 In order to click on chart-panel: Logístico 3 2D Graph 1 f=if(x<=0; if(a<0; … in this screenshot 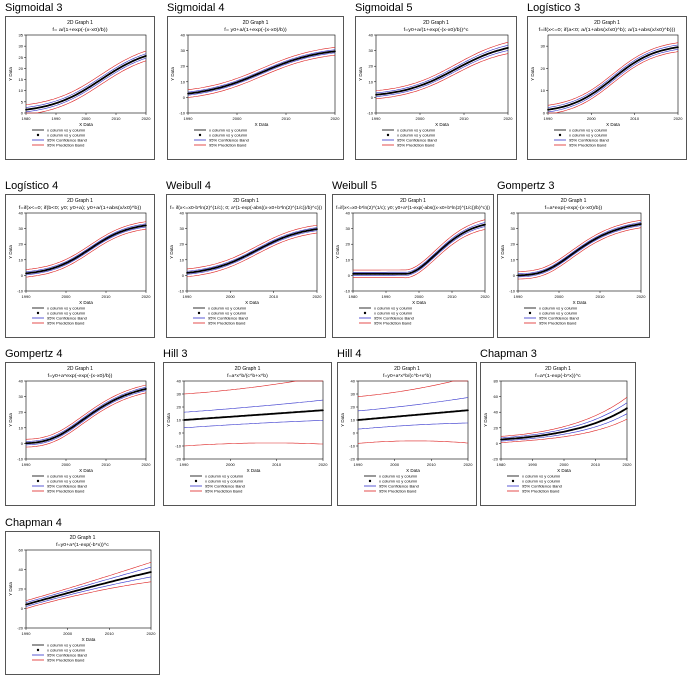, I will do `click(607, 81)`.